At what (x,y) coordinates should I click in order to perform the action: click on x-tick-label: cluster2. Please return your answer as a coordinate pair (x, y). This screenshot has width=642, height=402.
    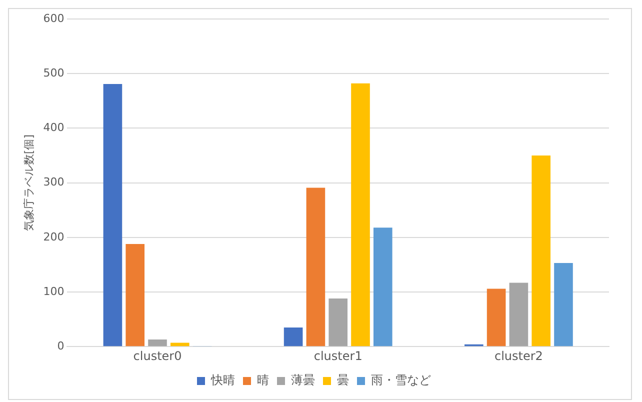
    Looking at the image, I should click on (518, 355).